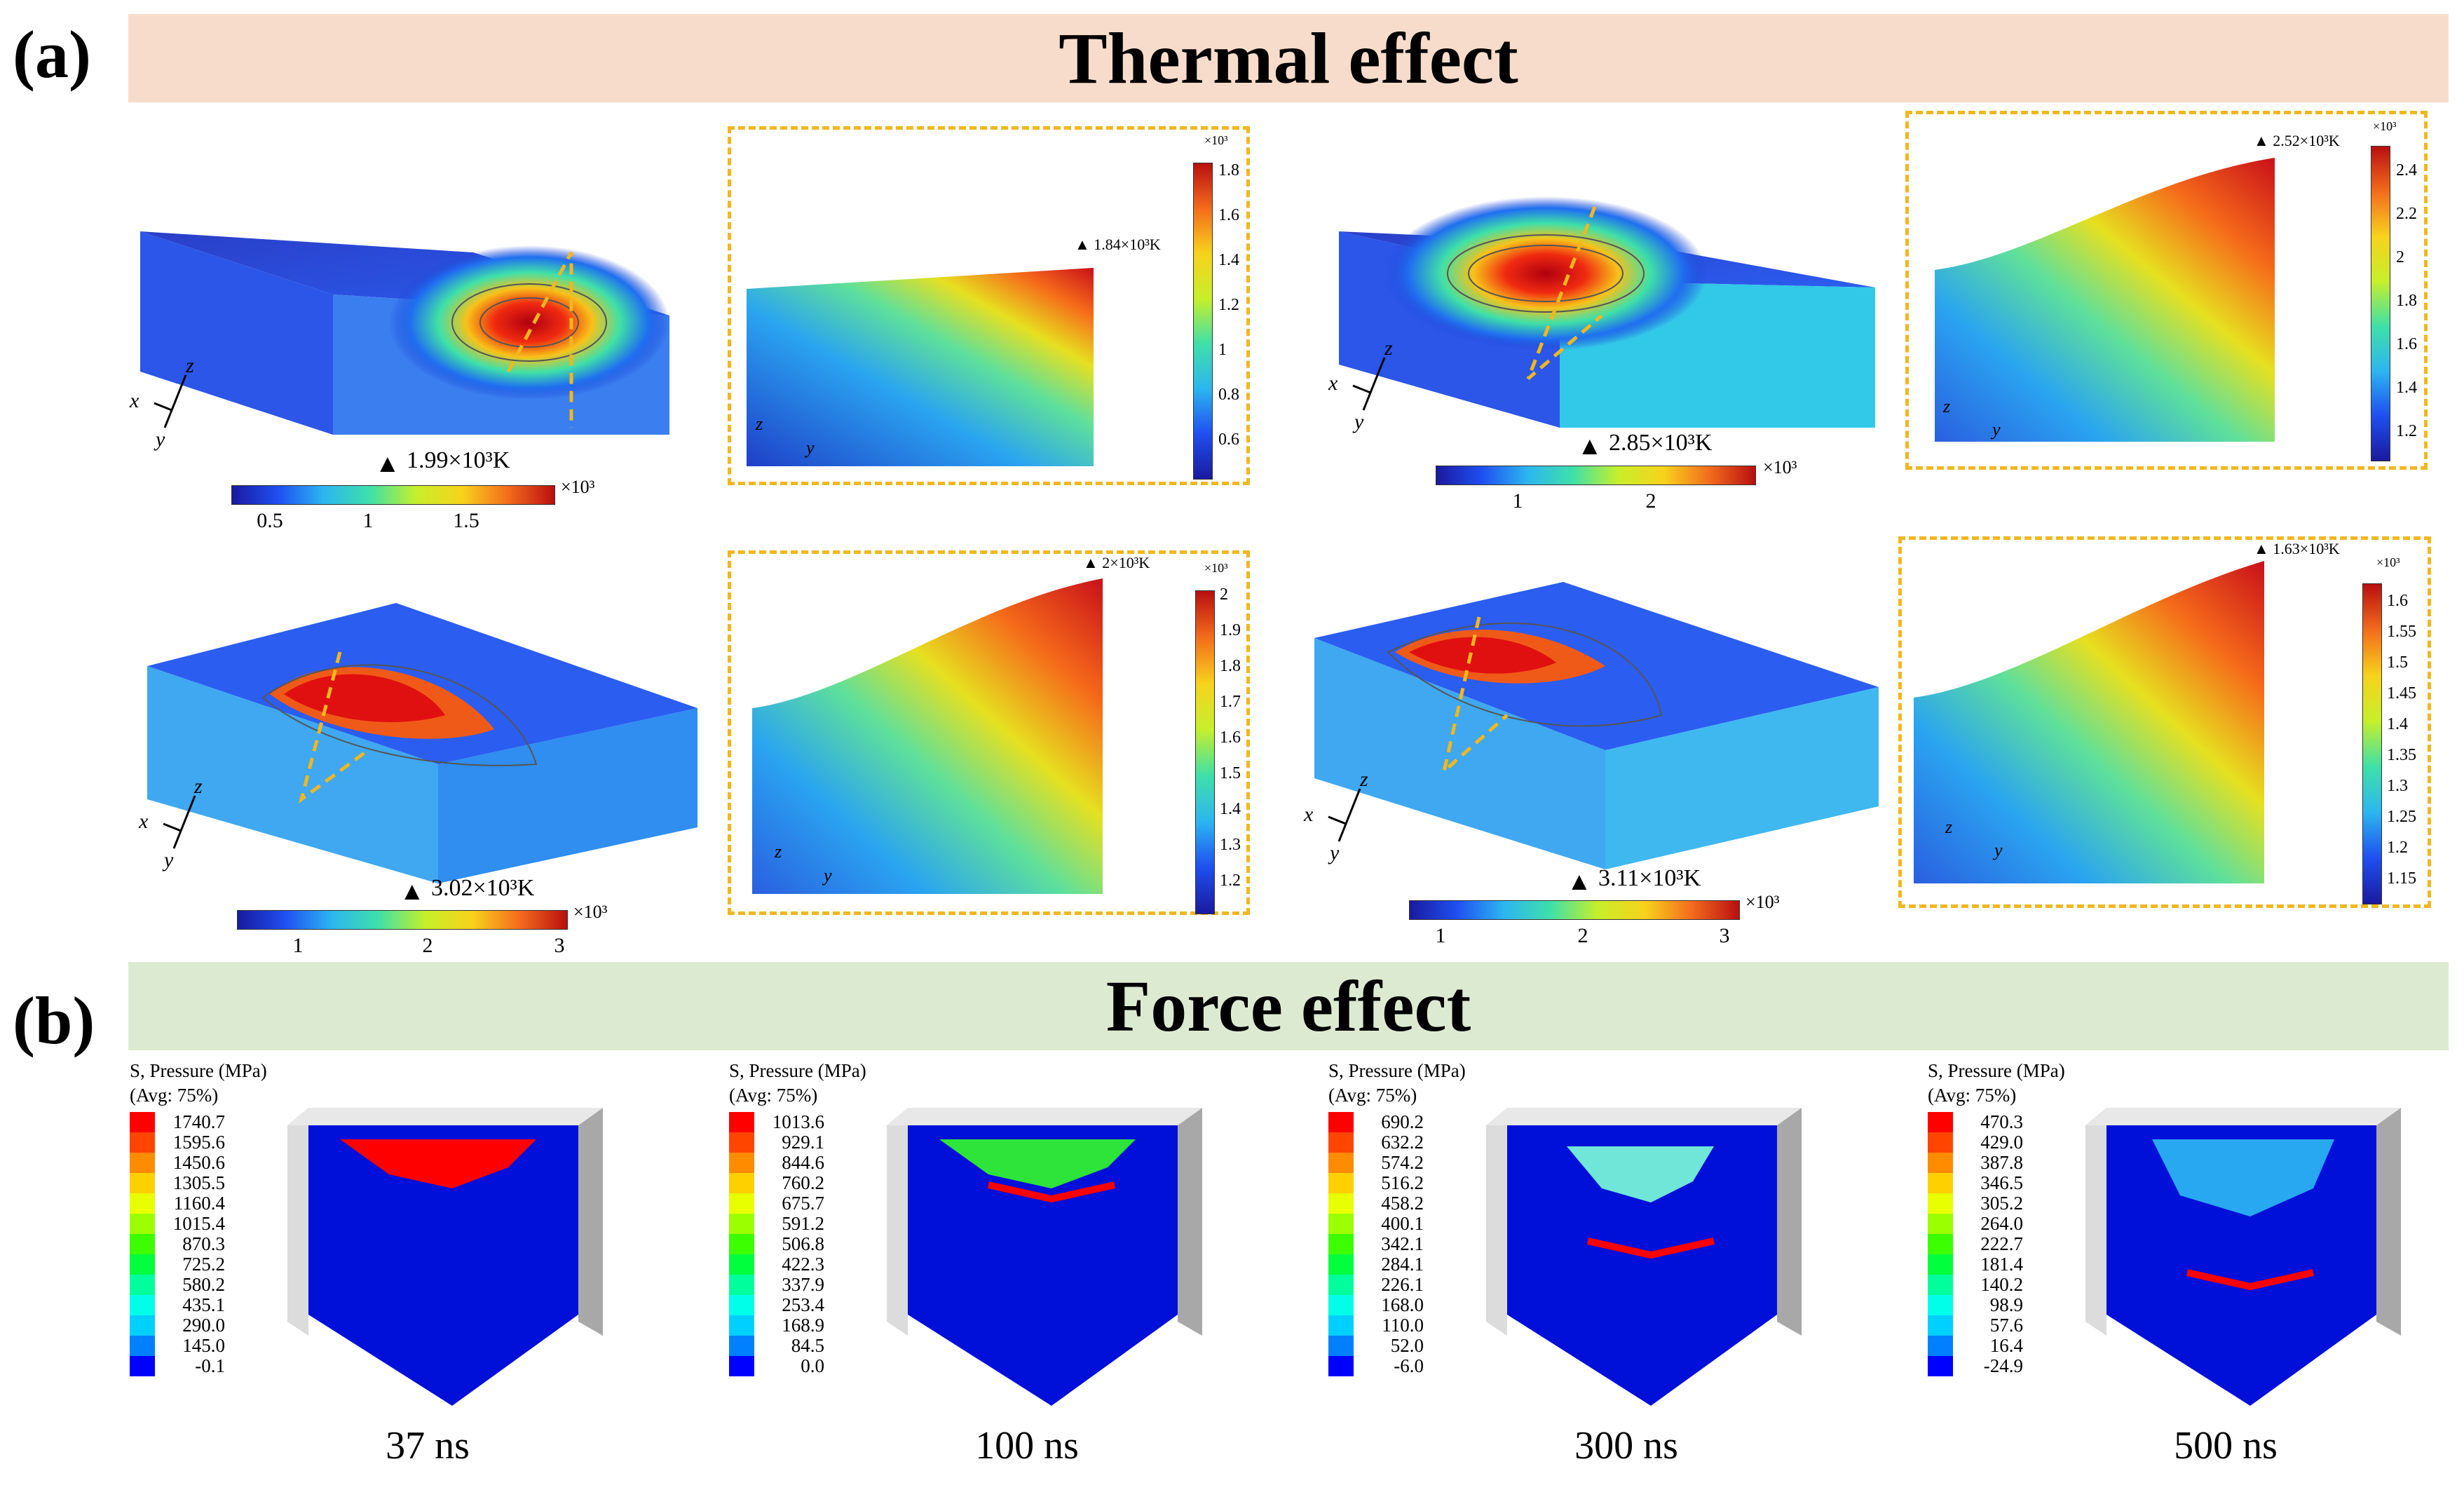  I want to click on colorbar-tick: 0.5, so click(270, 520).